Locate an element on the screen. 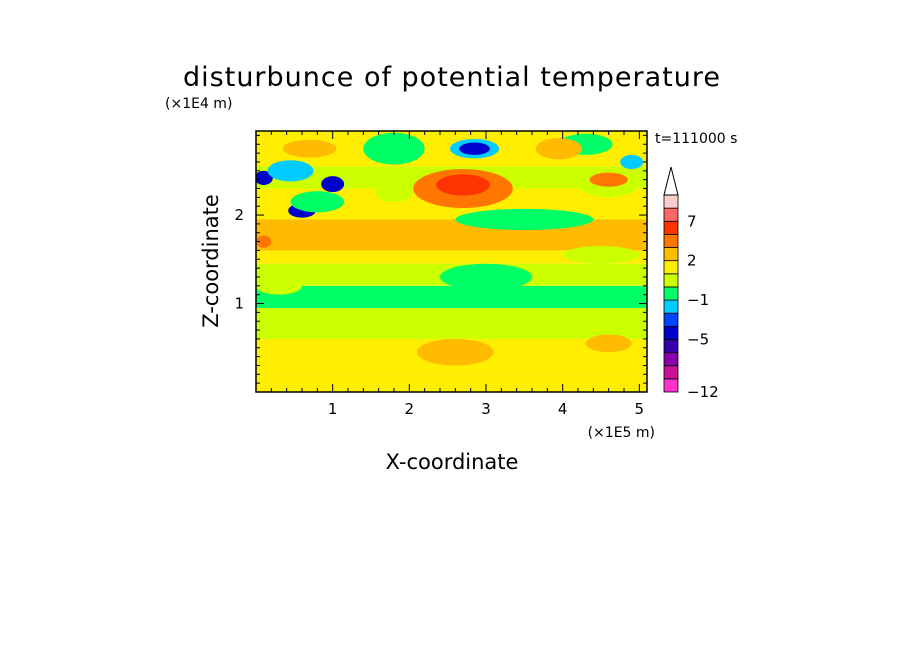  x-tick-label: 1 is located at coordinates (333, 409).